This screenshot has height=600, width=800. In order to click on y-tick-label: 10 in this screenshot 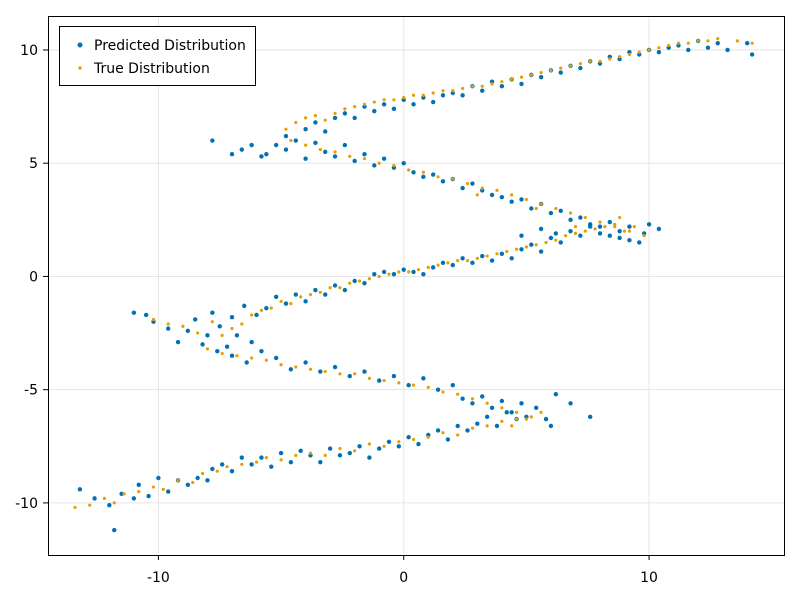, I will do `click(29, 51)`.